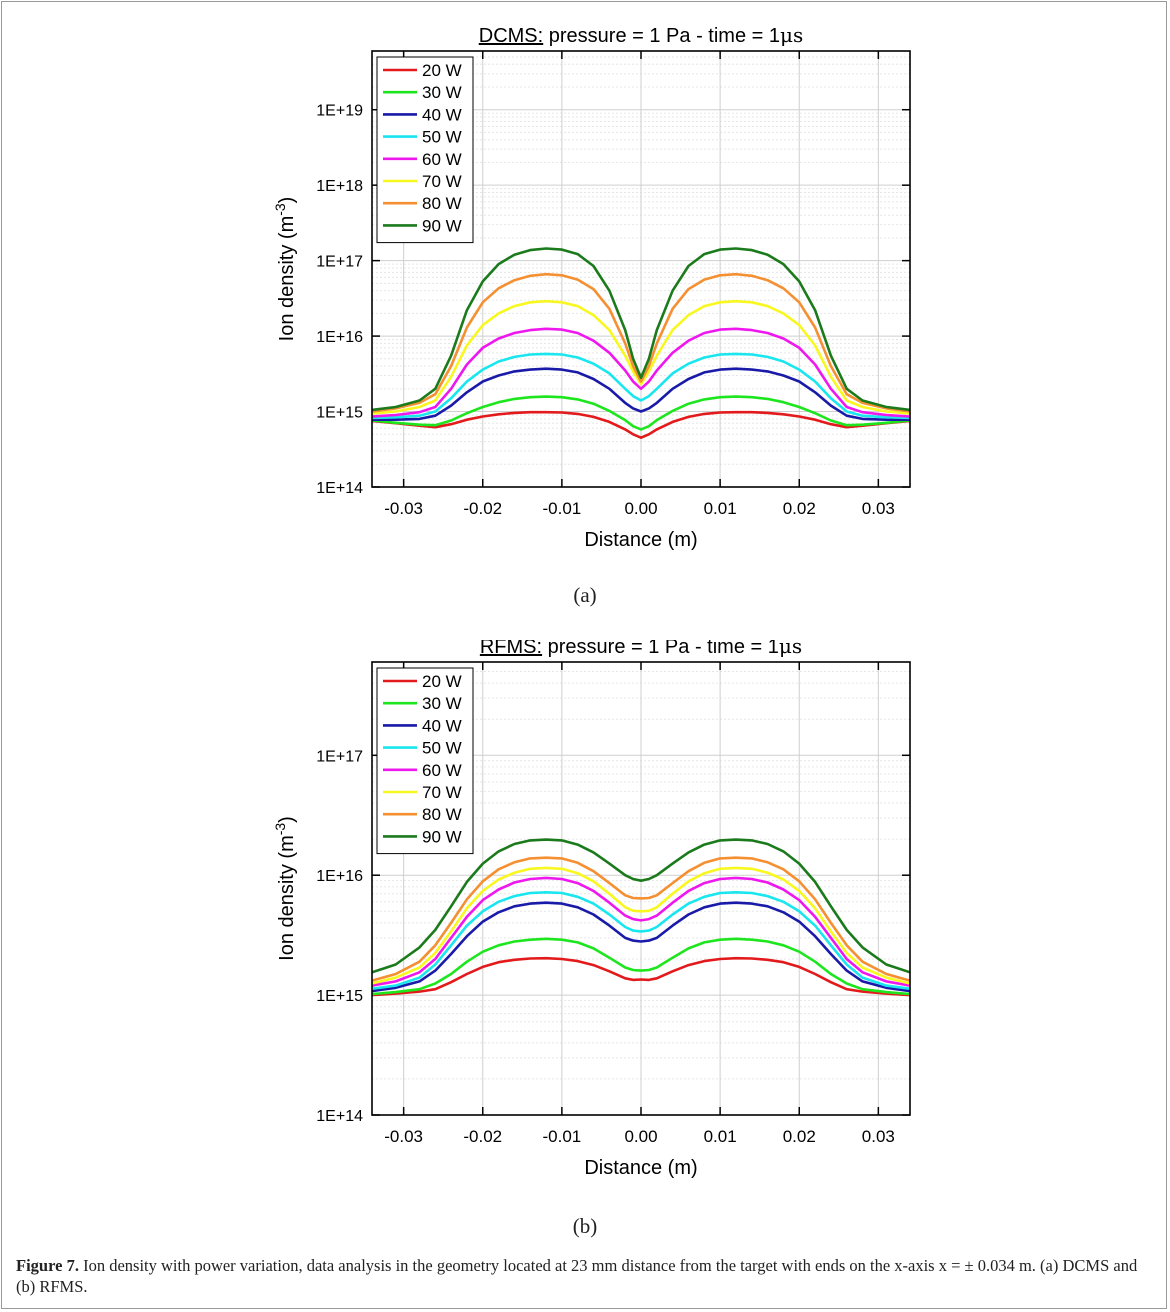  What do you see at coordinates (511, 36) in the screenshot?
I see `chart-title-method: DCMS:` at bounding box center [511, 36].